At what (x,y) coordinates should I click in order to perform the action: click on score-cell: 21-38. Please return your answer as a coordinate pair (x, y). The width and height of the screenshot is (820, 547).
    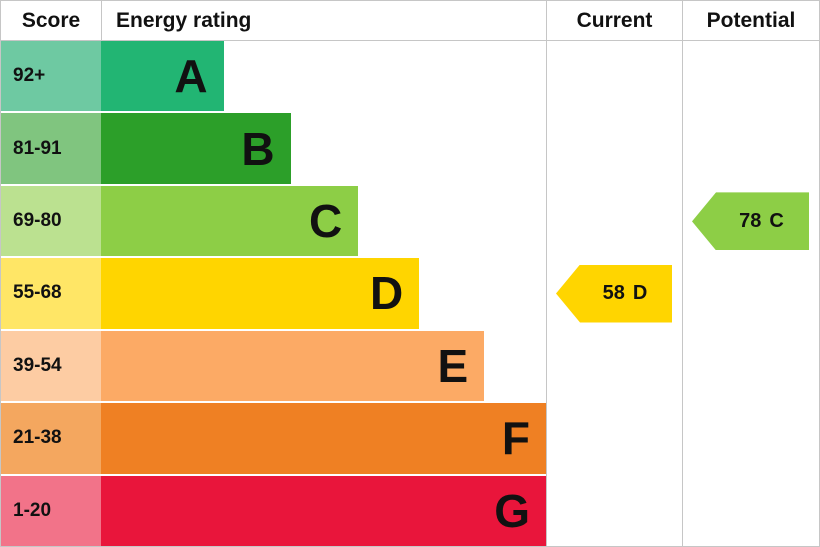
    Looking at the image, I should click on (51, 438).